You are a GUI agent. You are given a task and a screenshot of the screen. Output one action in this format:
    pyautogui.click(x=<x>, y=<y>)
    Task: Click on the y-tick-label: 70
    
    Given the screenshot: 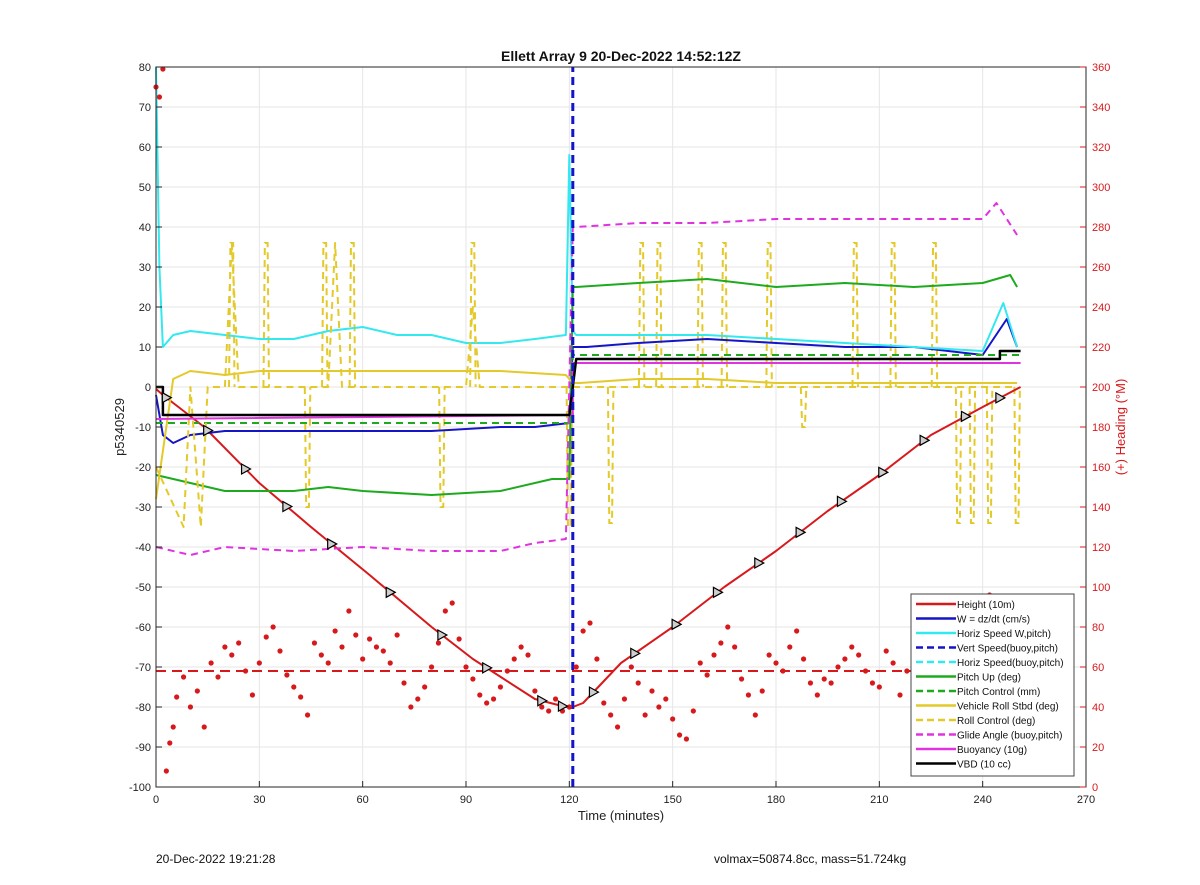 What is the action you would take?
    pyautogui.click(x=145, y=108)
    